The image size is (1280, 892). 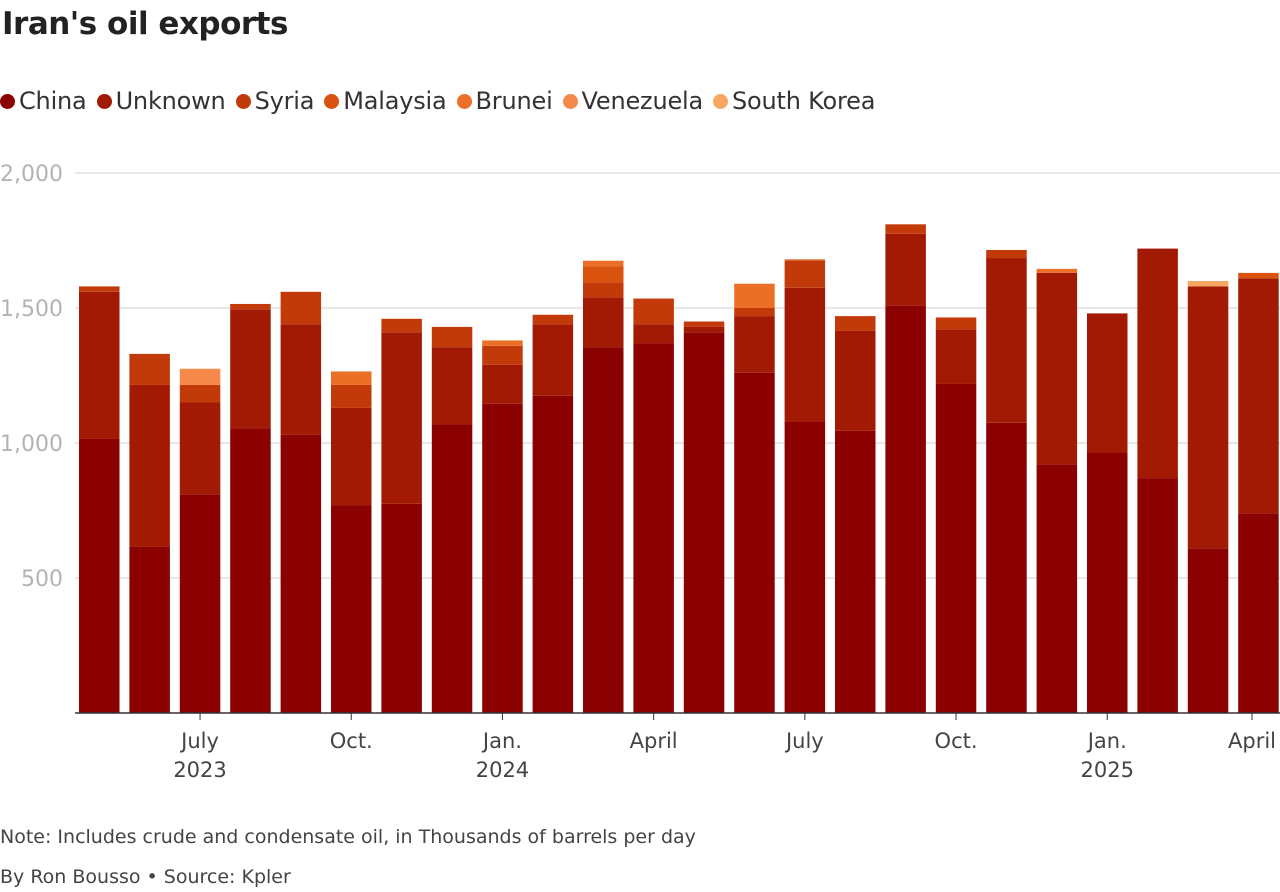 I want to click on y-tick-label: 1,000, so click(x=31, y=444).